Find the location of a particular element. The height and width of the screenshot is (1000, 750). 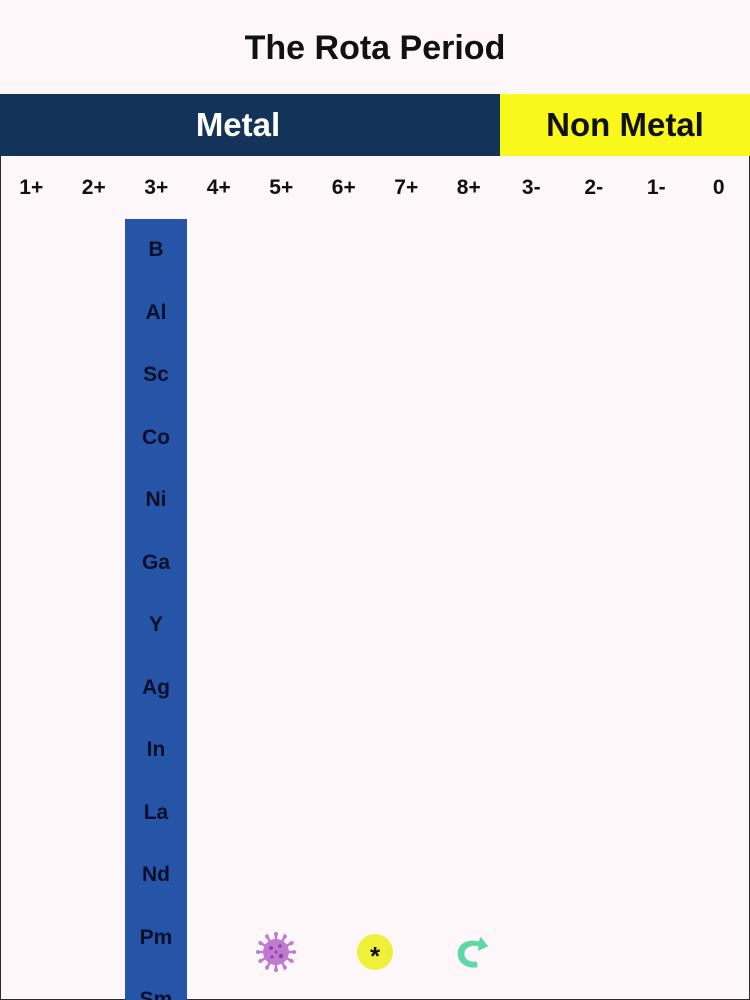

category-nonmetal-label: Non Metal is located at coordinates (625, 124).